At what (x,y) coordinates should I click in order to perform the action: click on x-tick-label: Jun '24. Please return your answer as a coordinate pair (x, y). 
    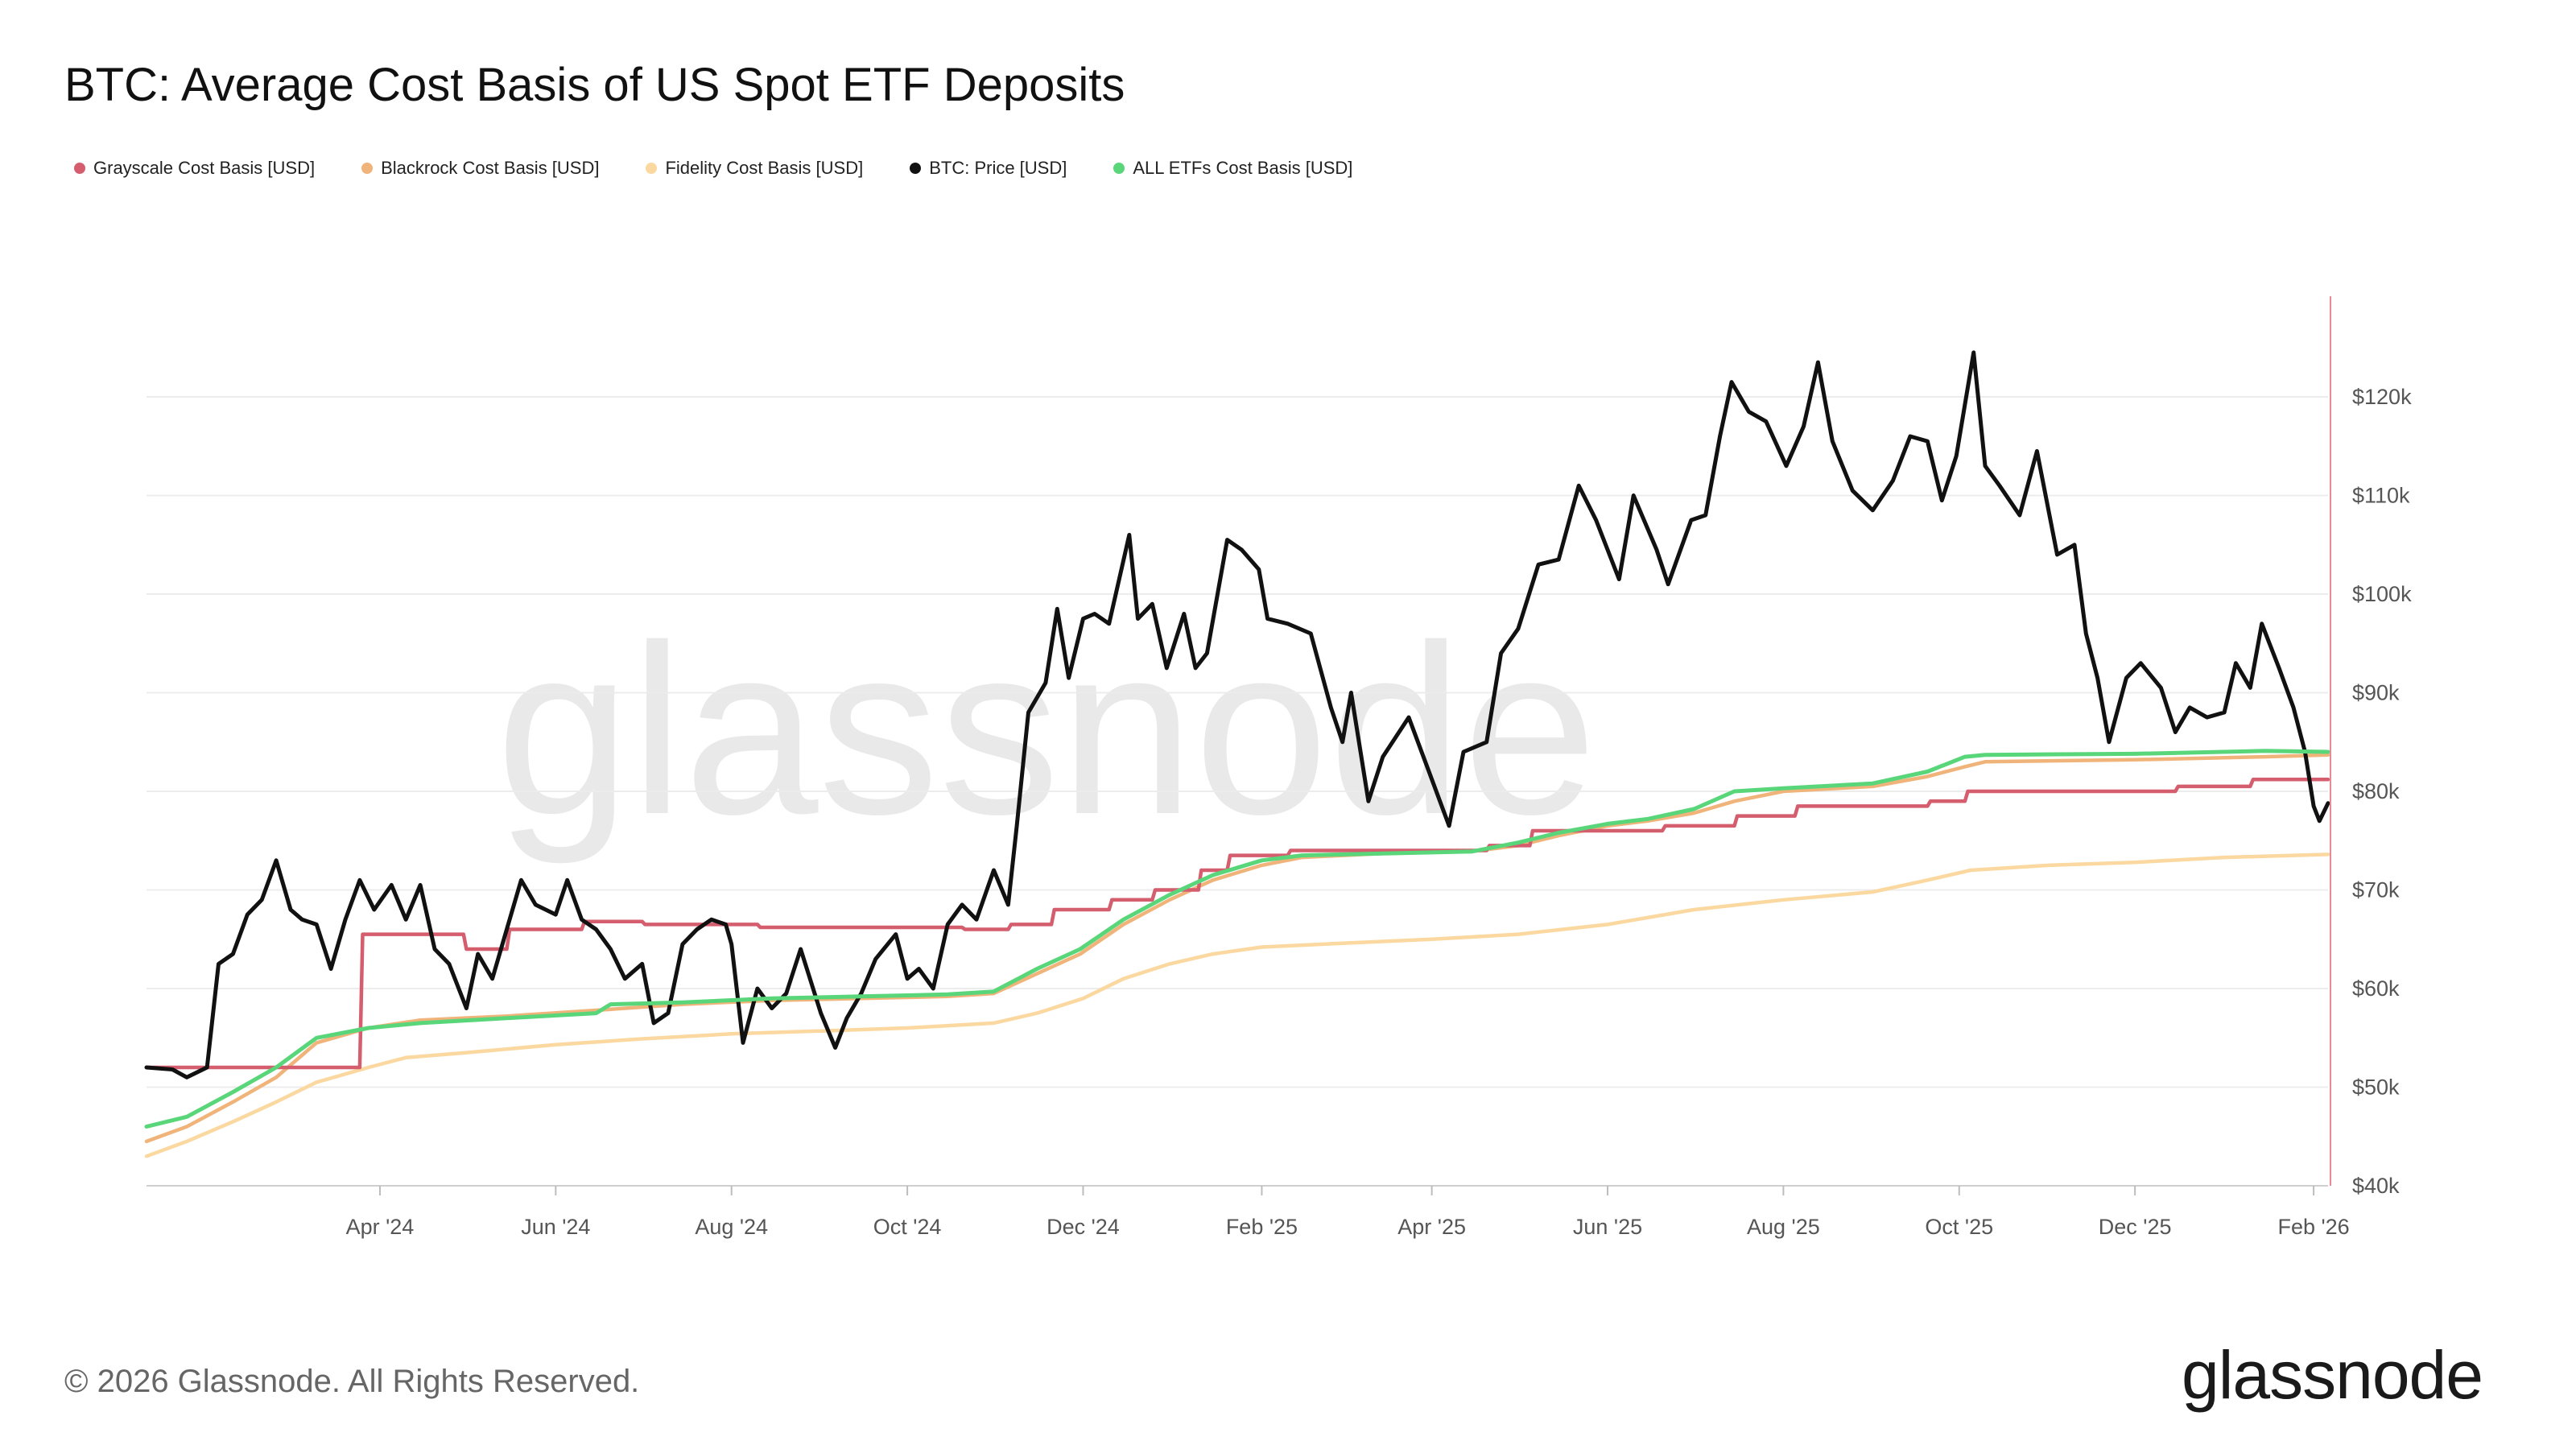
    Looking at the image, I should click on (555, 1227).